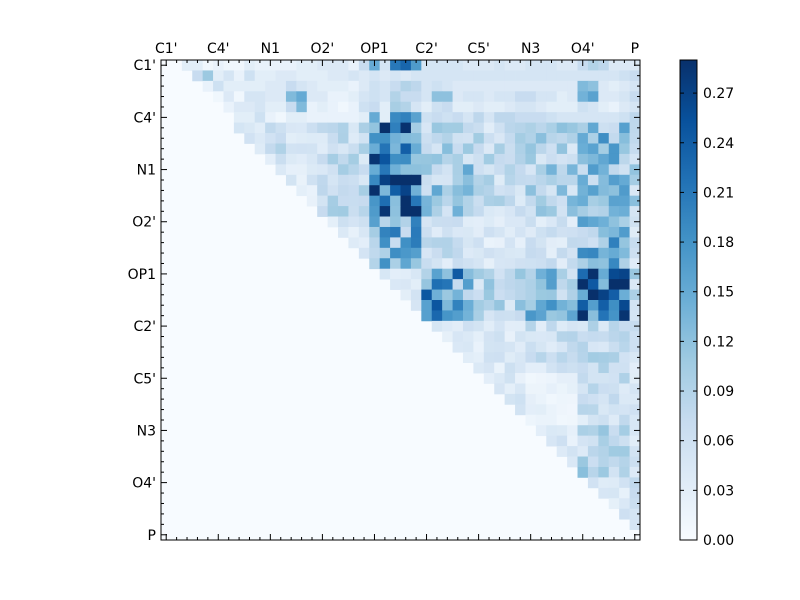  Describe the element at coordinates (718, 541) in the screenshot. I see `colorbar-tick-label: 0.00` at that location.